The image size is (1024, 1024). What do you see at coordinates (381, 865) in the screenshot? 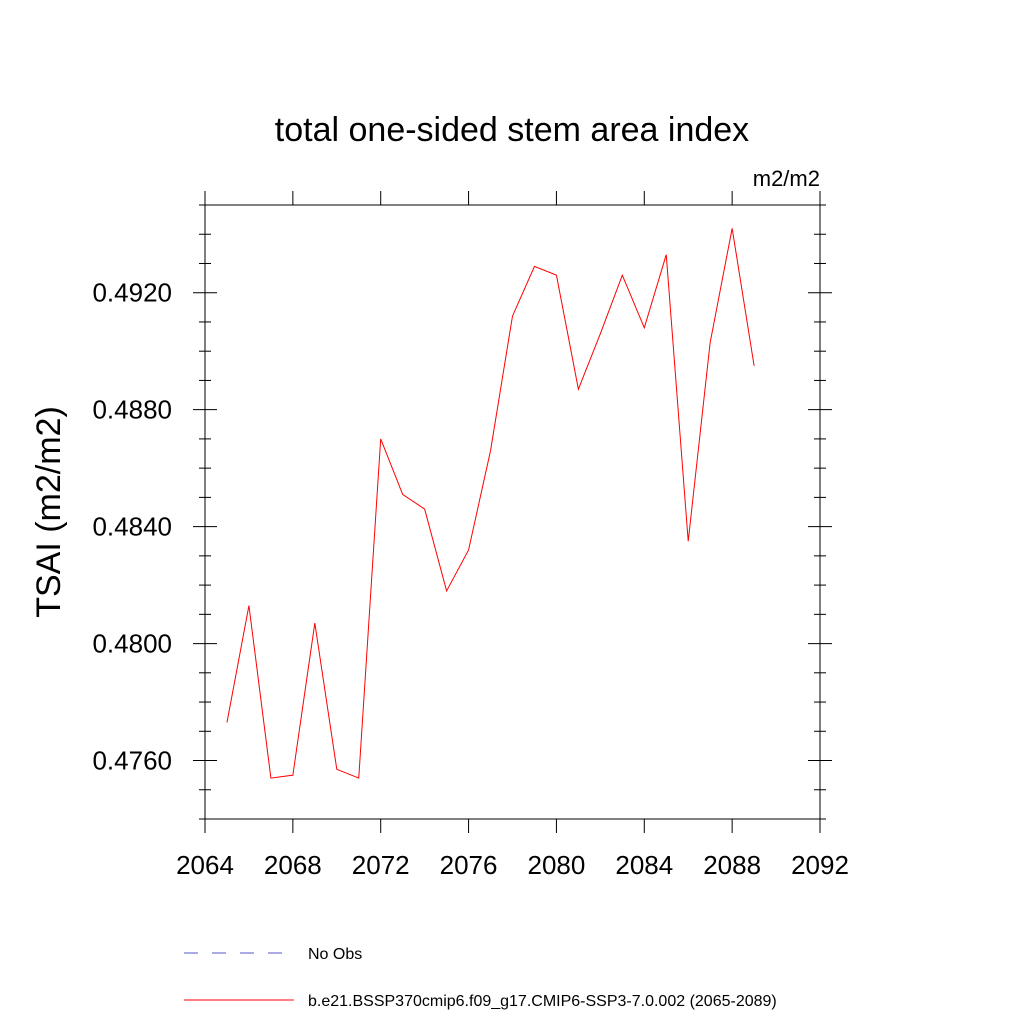
I see `x-tick-label: 2072` at bounding box center [381, 865].